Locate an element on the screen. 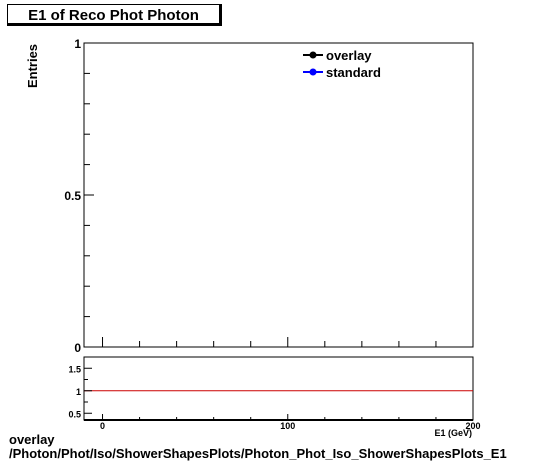 The width and height of the screenshot is (546, 462). ratio-y-tick-label: 1.5 is located at coordinates (74, 369).